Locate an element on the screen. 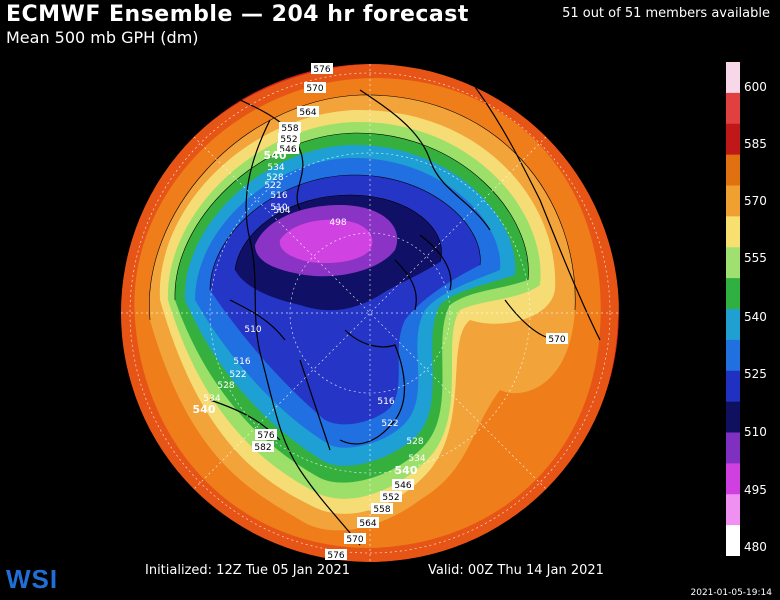 This screenshot has height=600, width=780. colorbar-label: 540 is located at coordinates (755, 317).